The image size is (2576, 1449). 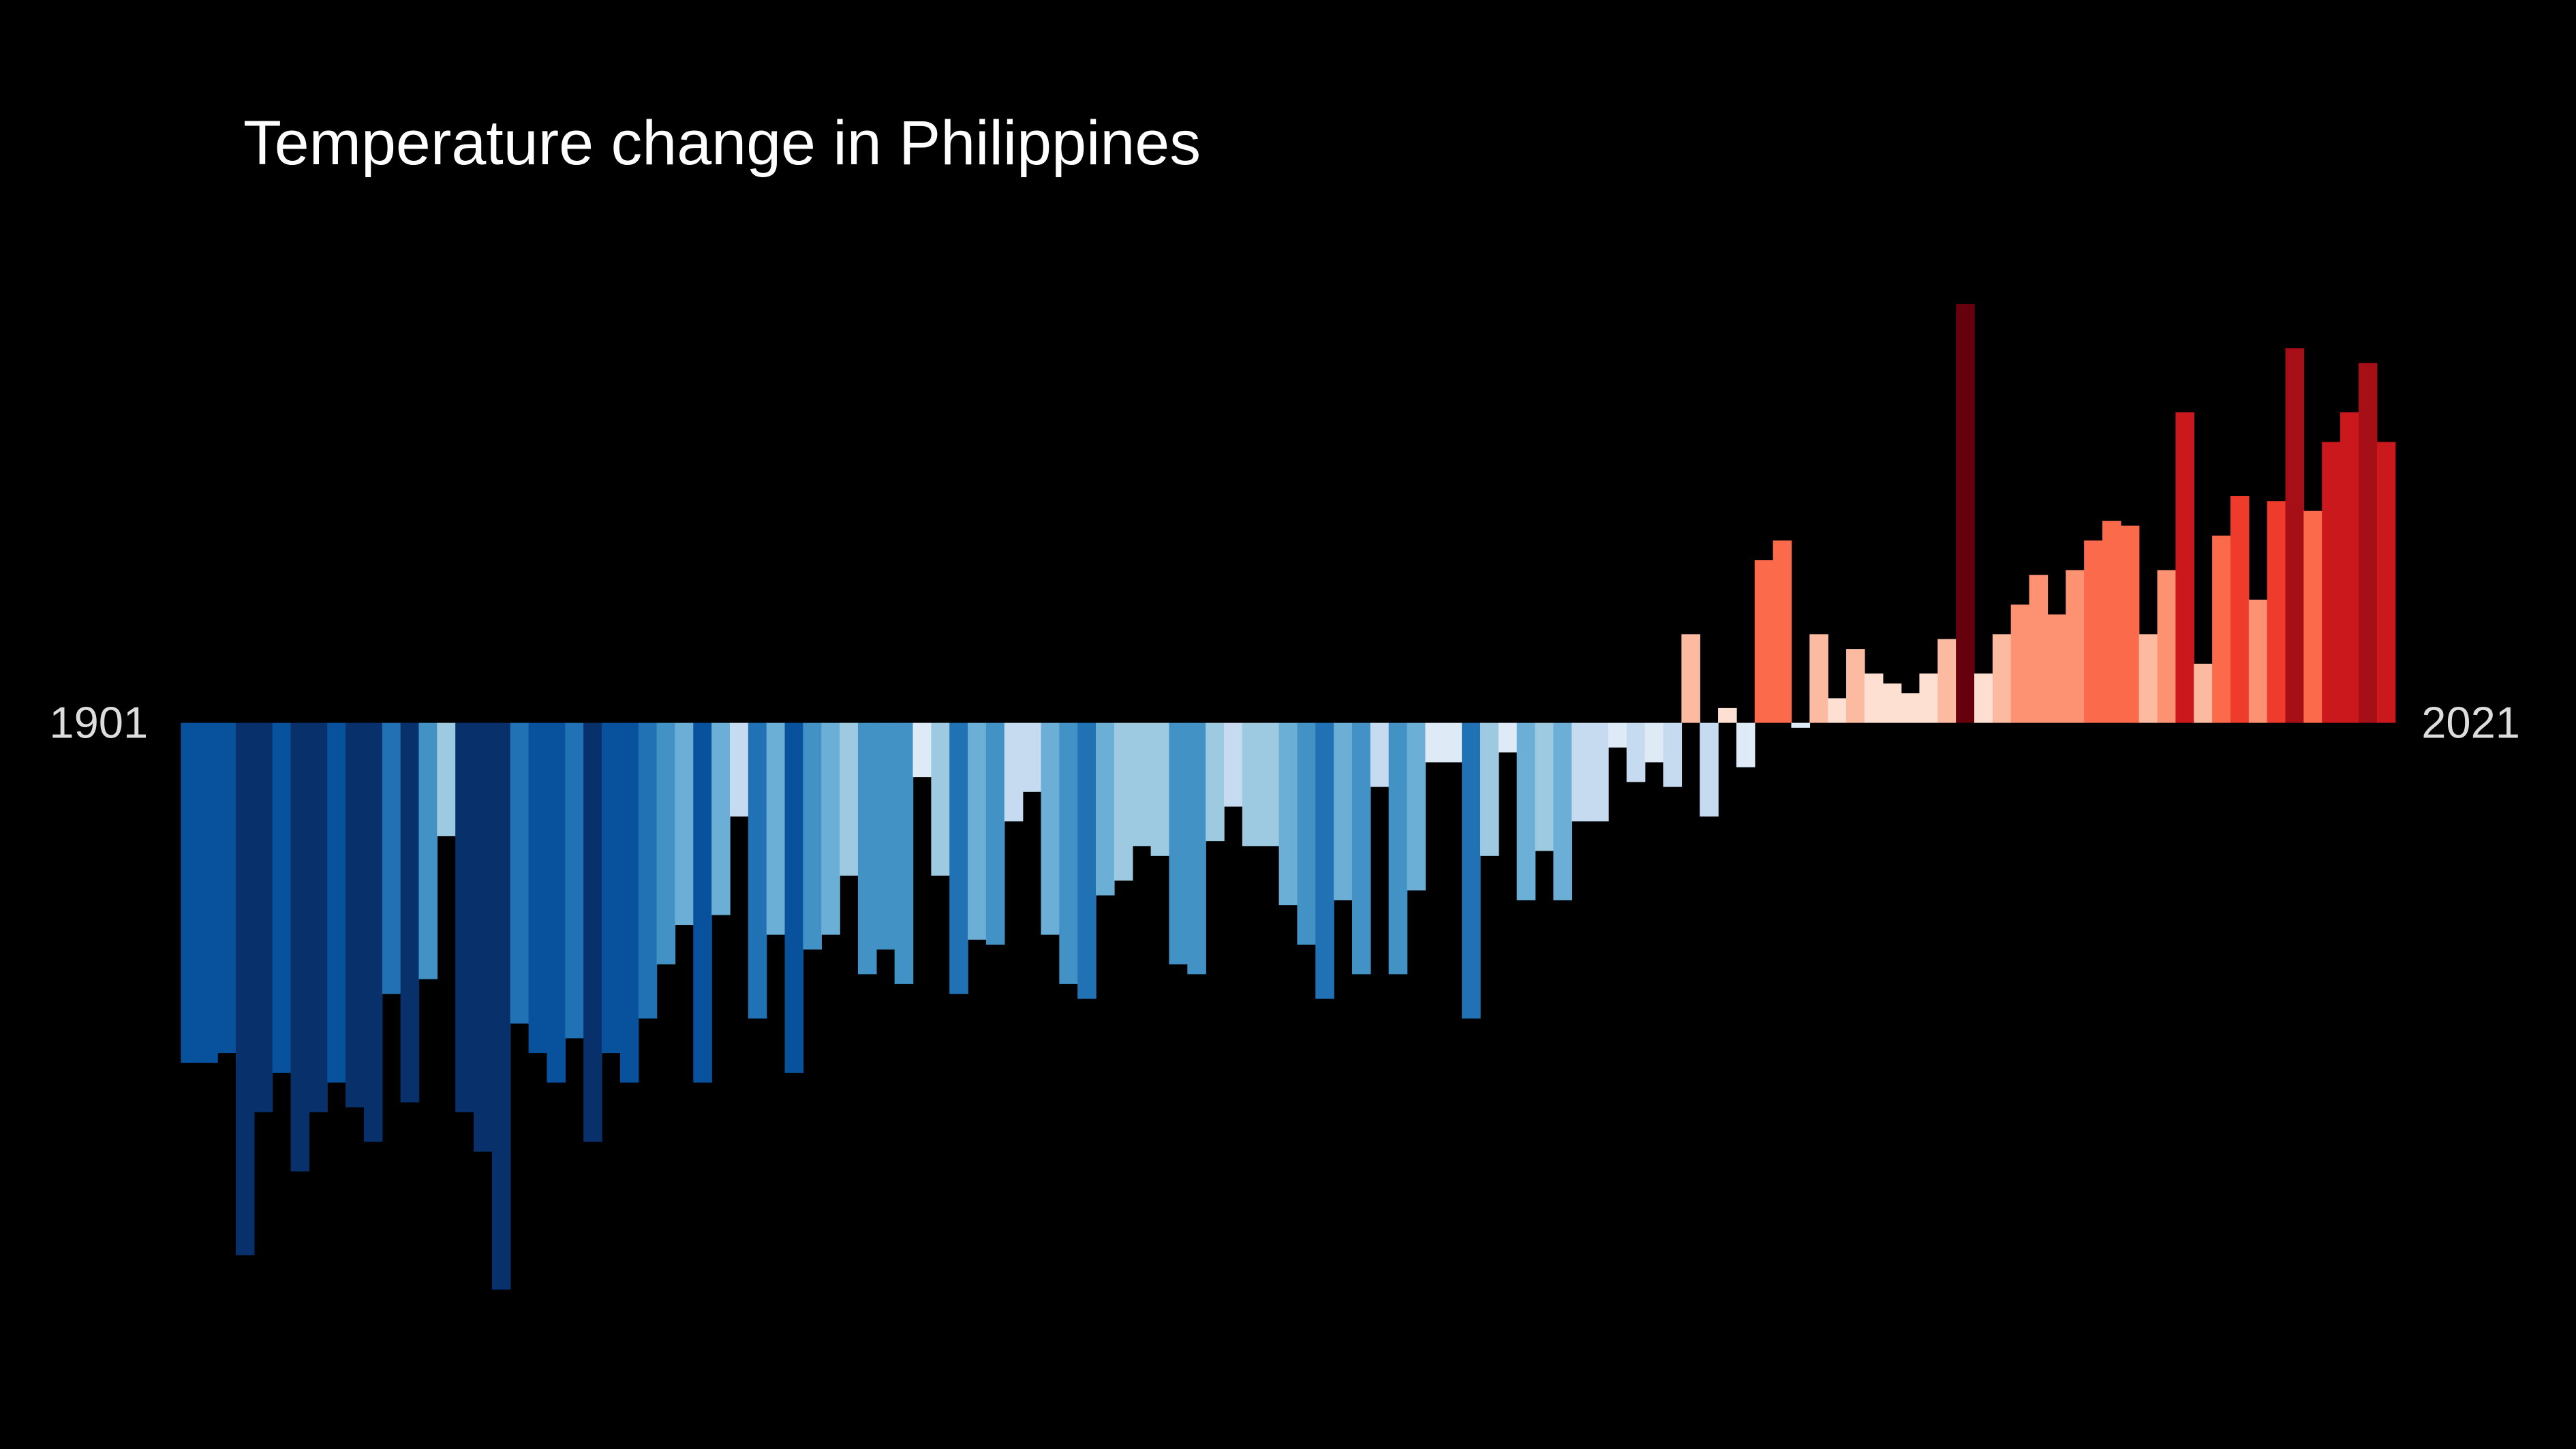 What do you see at coordinates (2470, 723) in the screenshot?
I see `x-tick-label: 2021` at bounding box center [2470, 723].